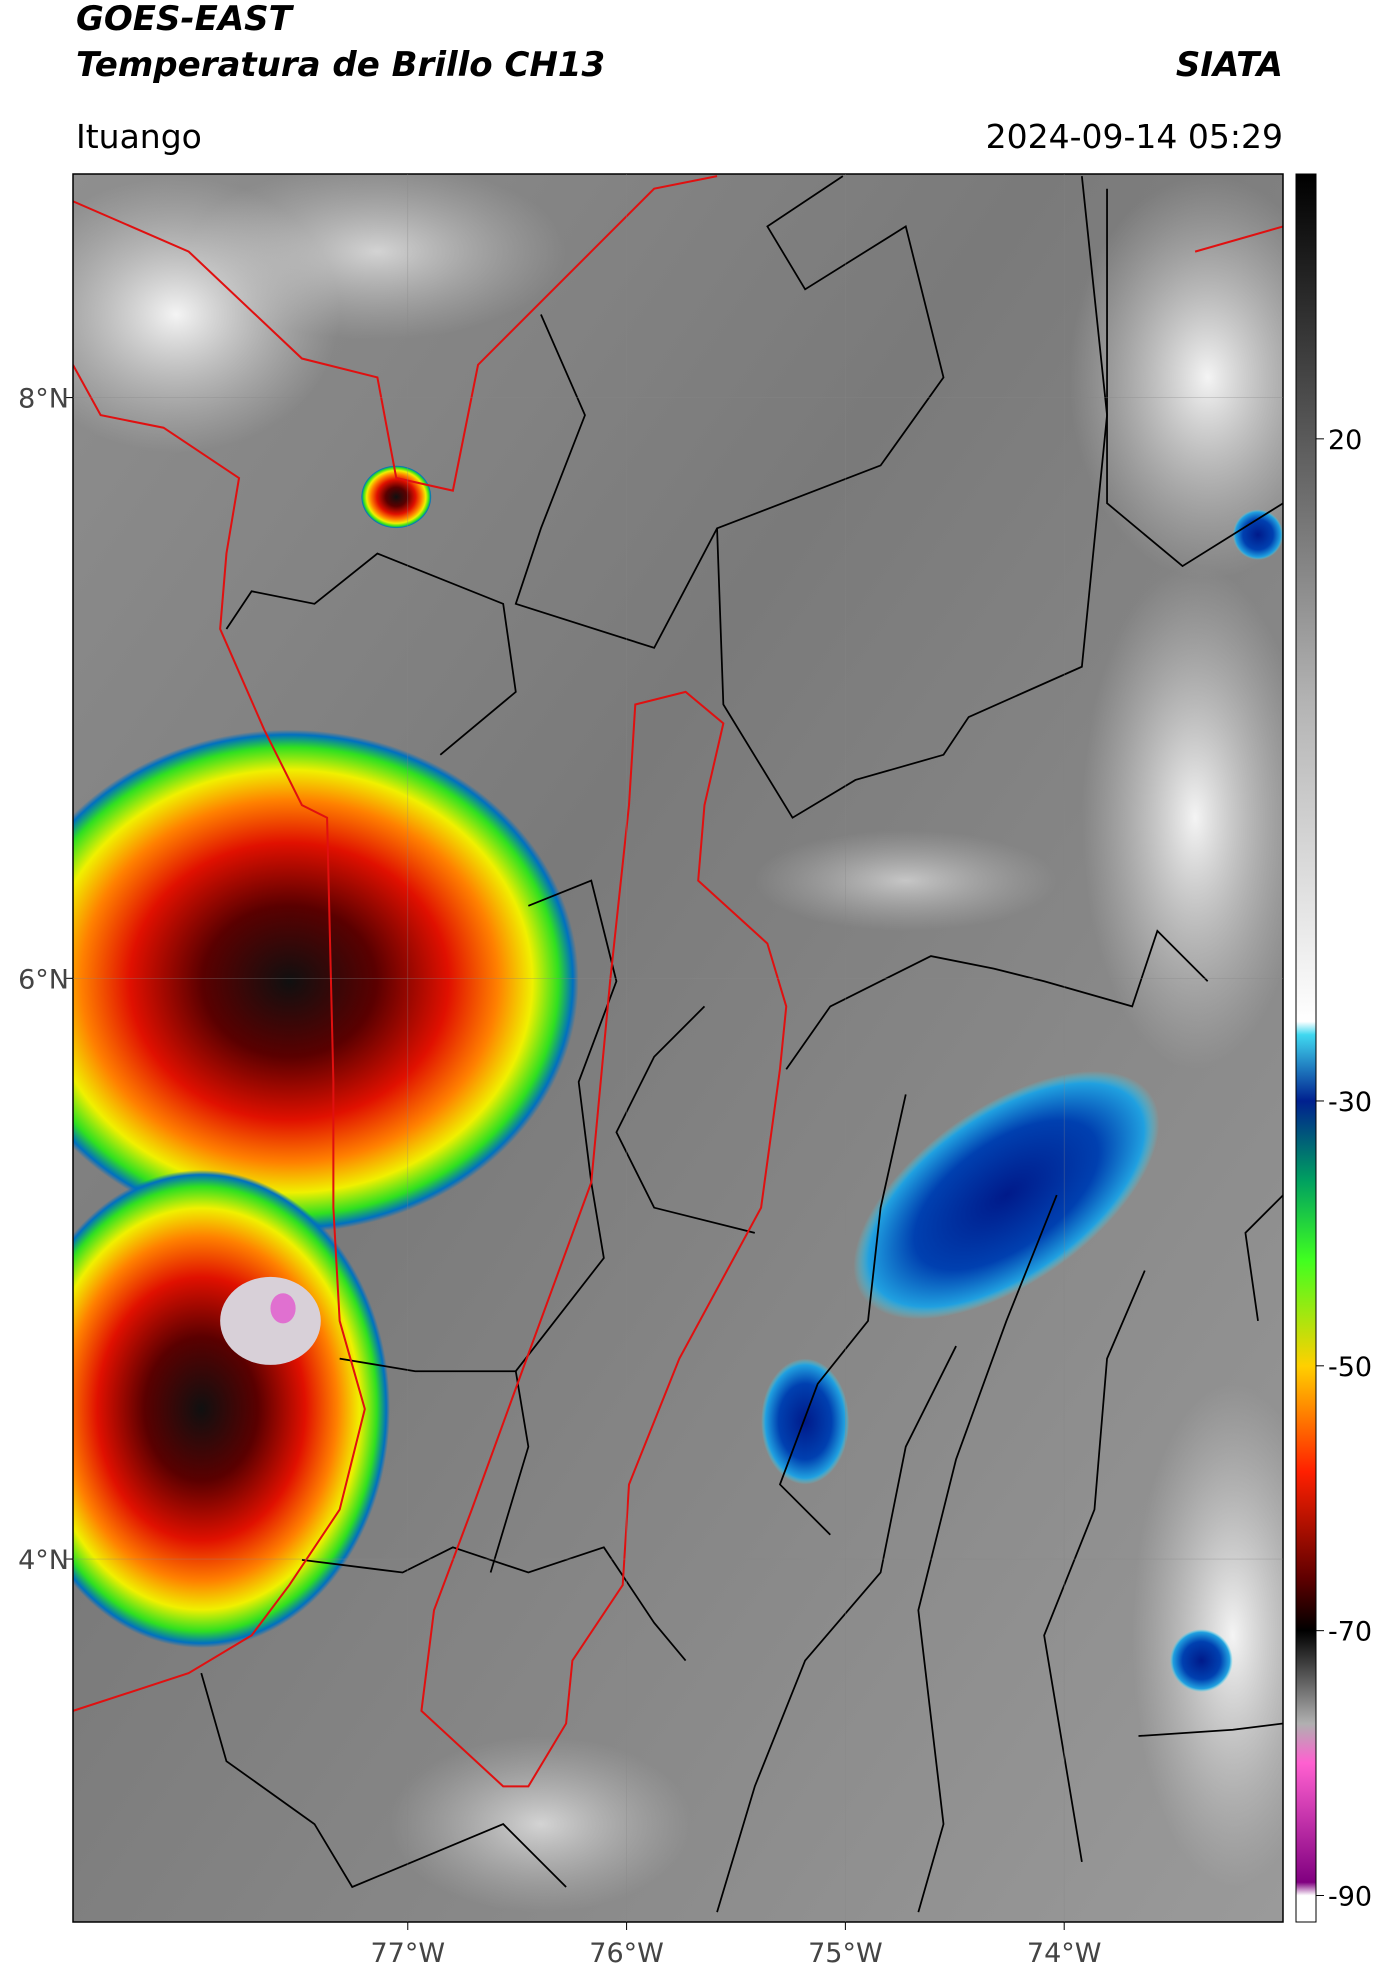 This screenshot has height=1981, width=1384. I want to click on y-tick-label: 4°N, so click(43, 1560).